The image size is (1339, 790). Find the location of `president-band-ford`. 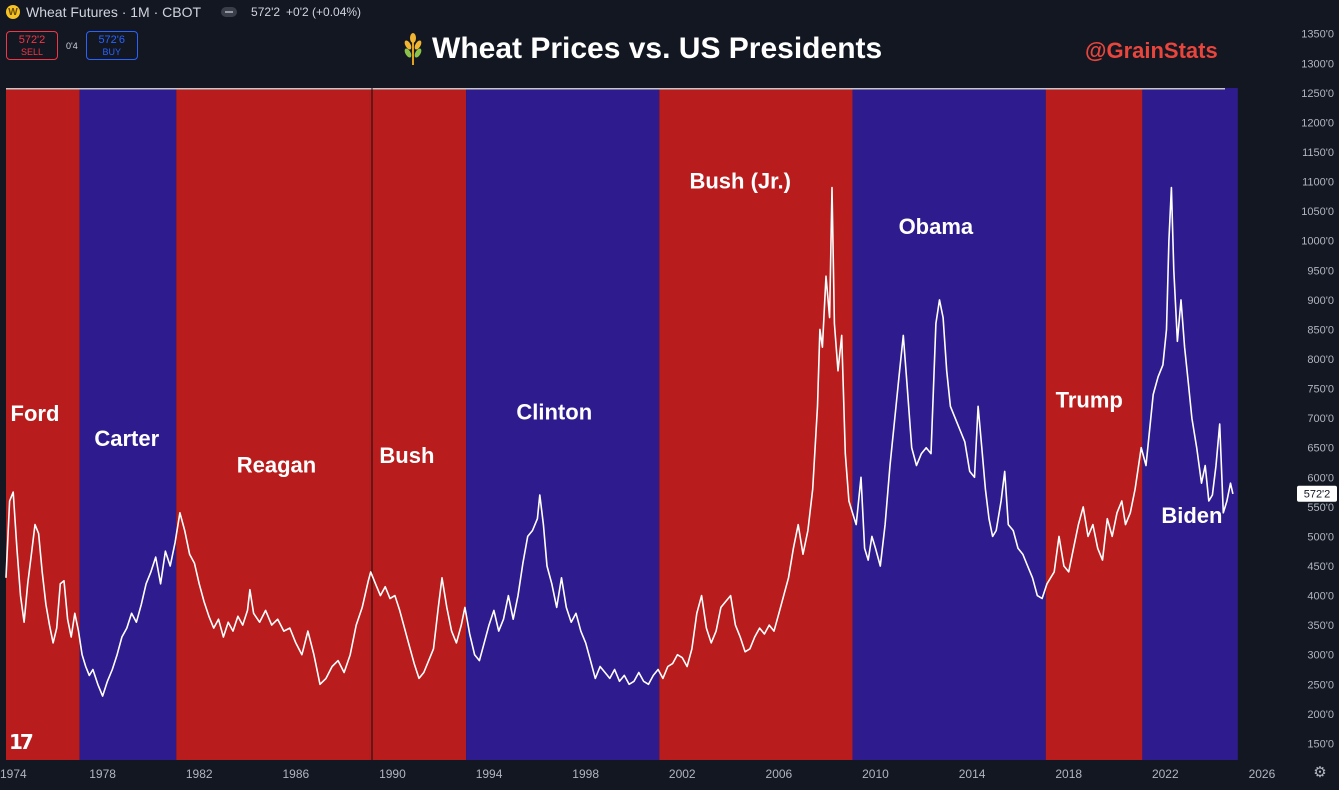

president-band-ford is located at coordinates (43, 424).